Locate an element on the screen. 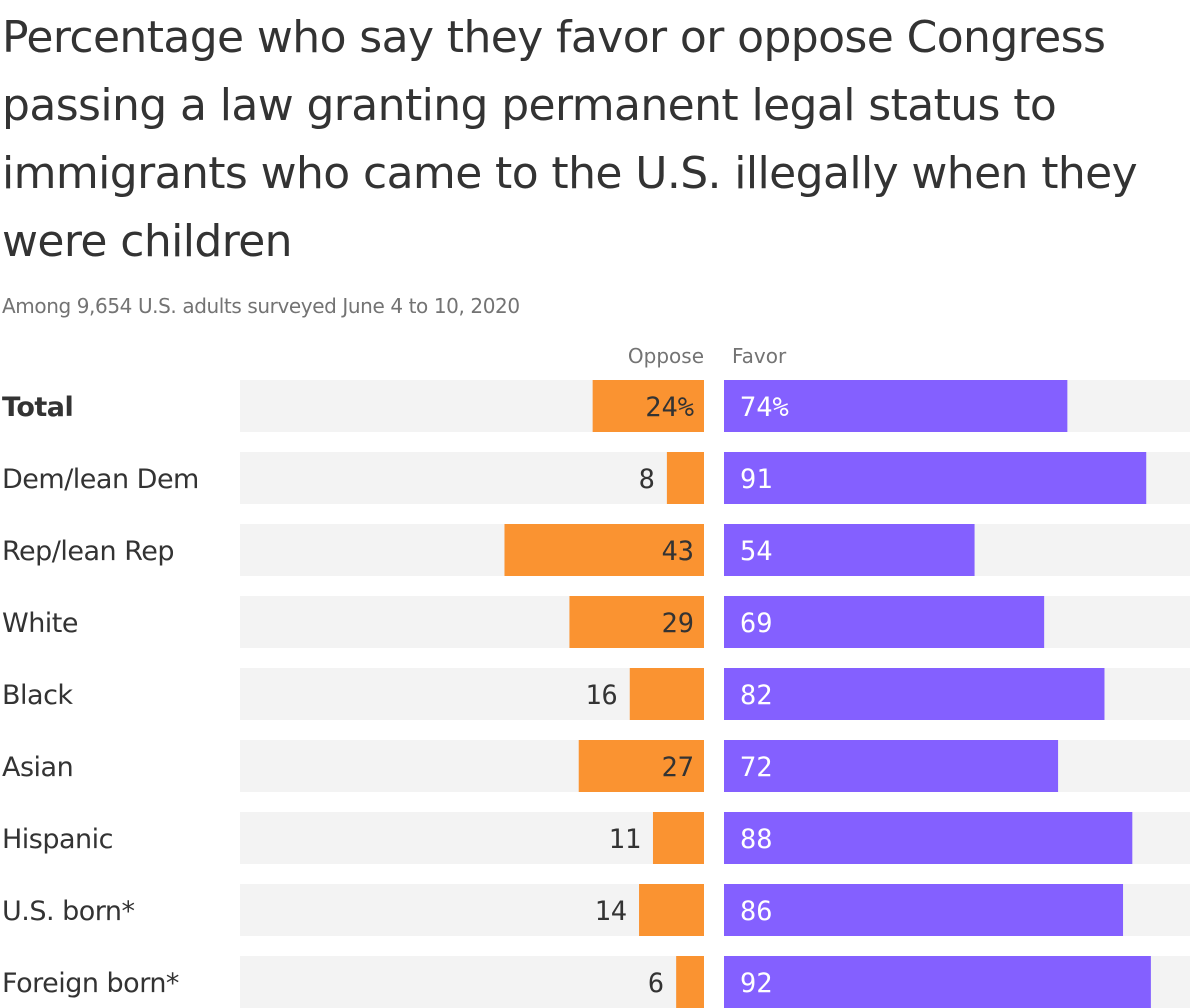 The width and height of the screenshot is (1200, 1008). category-label: U.S. born* is located at coordinates (68, 911).